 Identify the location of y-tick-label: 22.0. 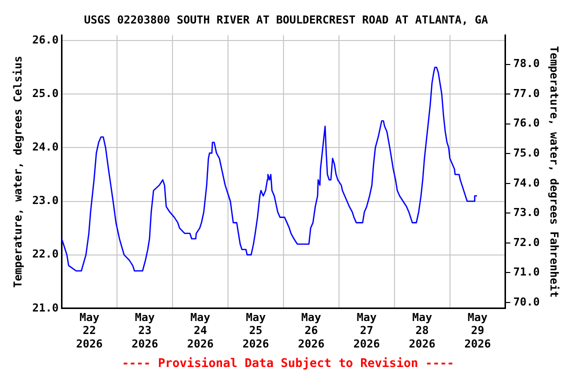
(45, 254).